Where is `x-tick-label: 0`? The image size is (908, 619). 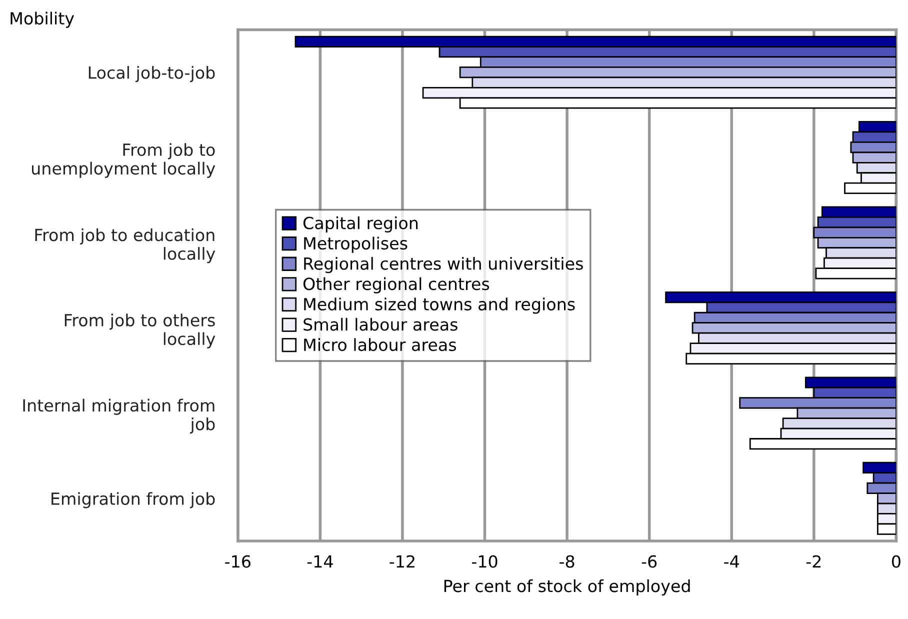 x-tick-label: 0 is located at coordinates (896, 561).